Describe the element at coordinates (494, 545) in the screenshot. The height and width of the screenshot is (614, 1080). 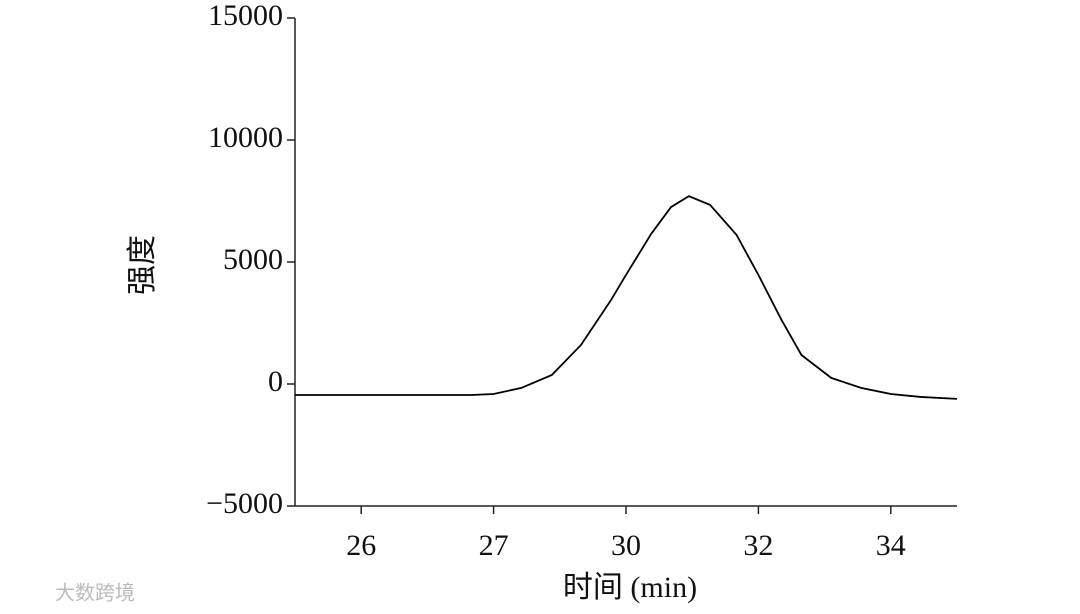
I see `x-tick-label: 27` at that location.